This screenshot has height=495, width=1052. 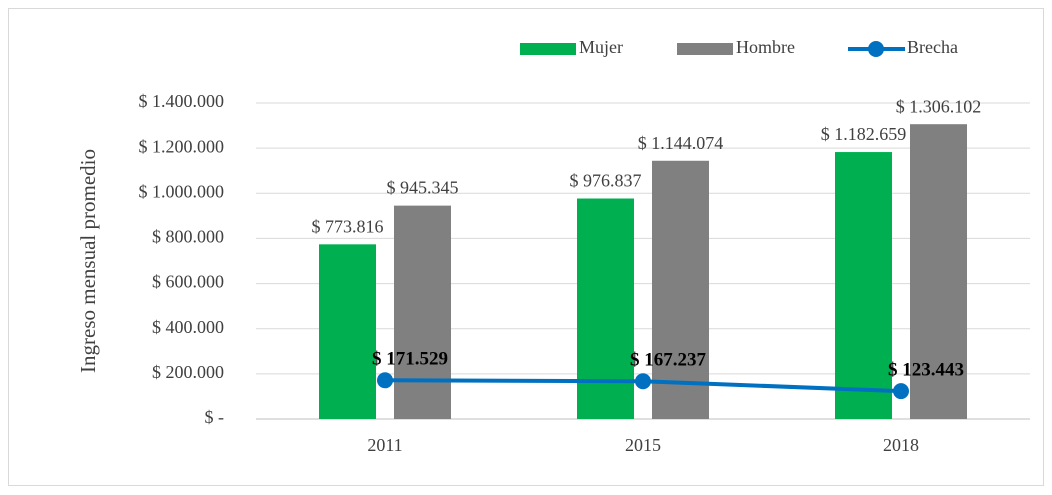 What do you see at coordinates (606, 181) in the screenshot?
I see `data-label: $ 976.837` at bounding box center [606, 181].